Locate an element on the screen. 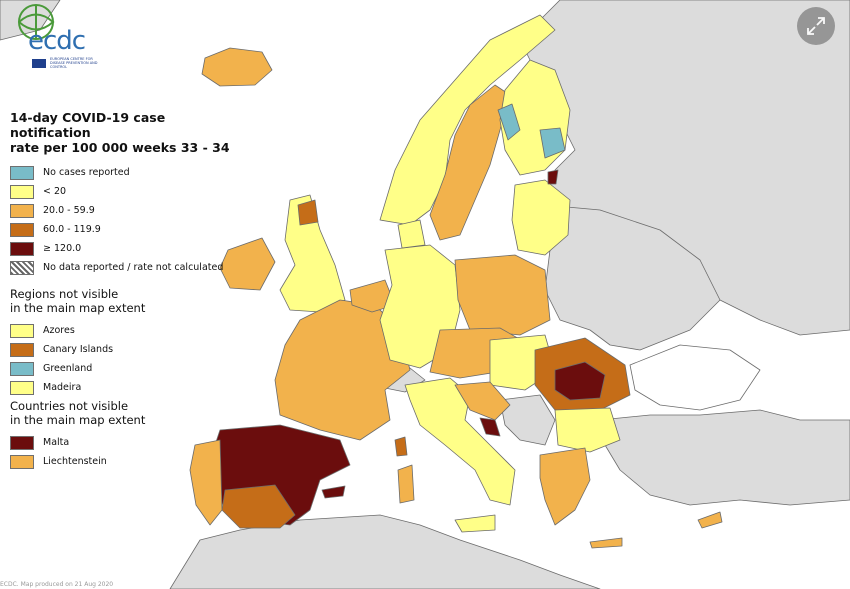 This screenshot has width=850, height=589. estonia-red is located at coordinates (553, 177).